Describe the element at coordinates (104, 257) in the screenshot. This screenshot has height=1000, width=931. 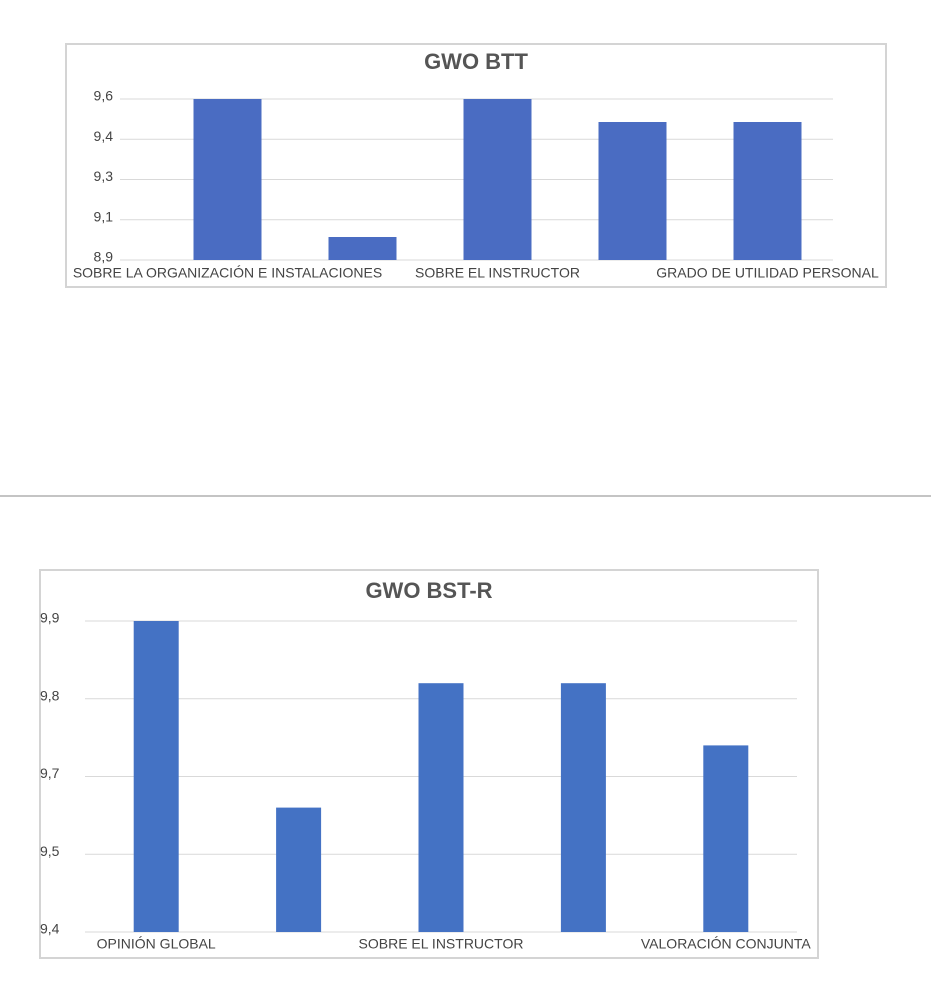
I see `y-tick-label: 8,9` at that location.